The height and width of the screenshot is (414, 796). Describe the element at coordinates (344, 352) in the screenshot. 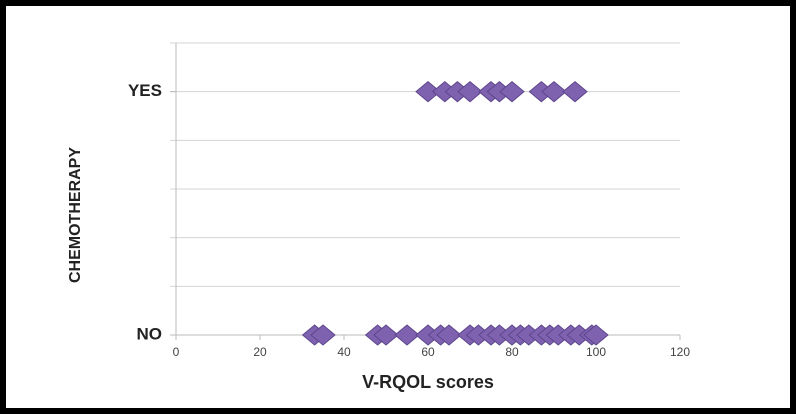

I see `x-tick-label: 40` at that location.